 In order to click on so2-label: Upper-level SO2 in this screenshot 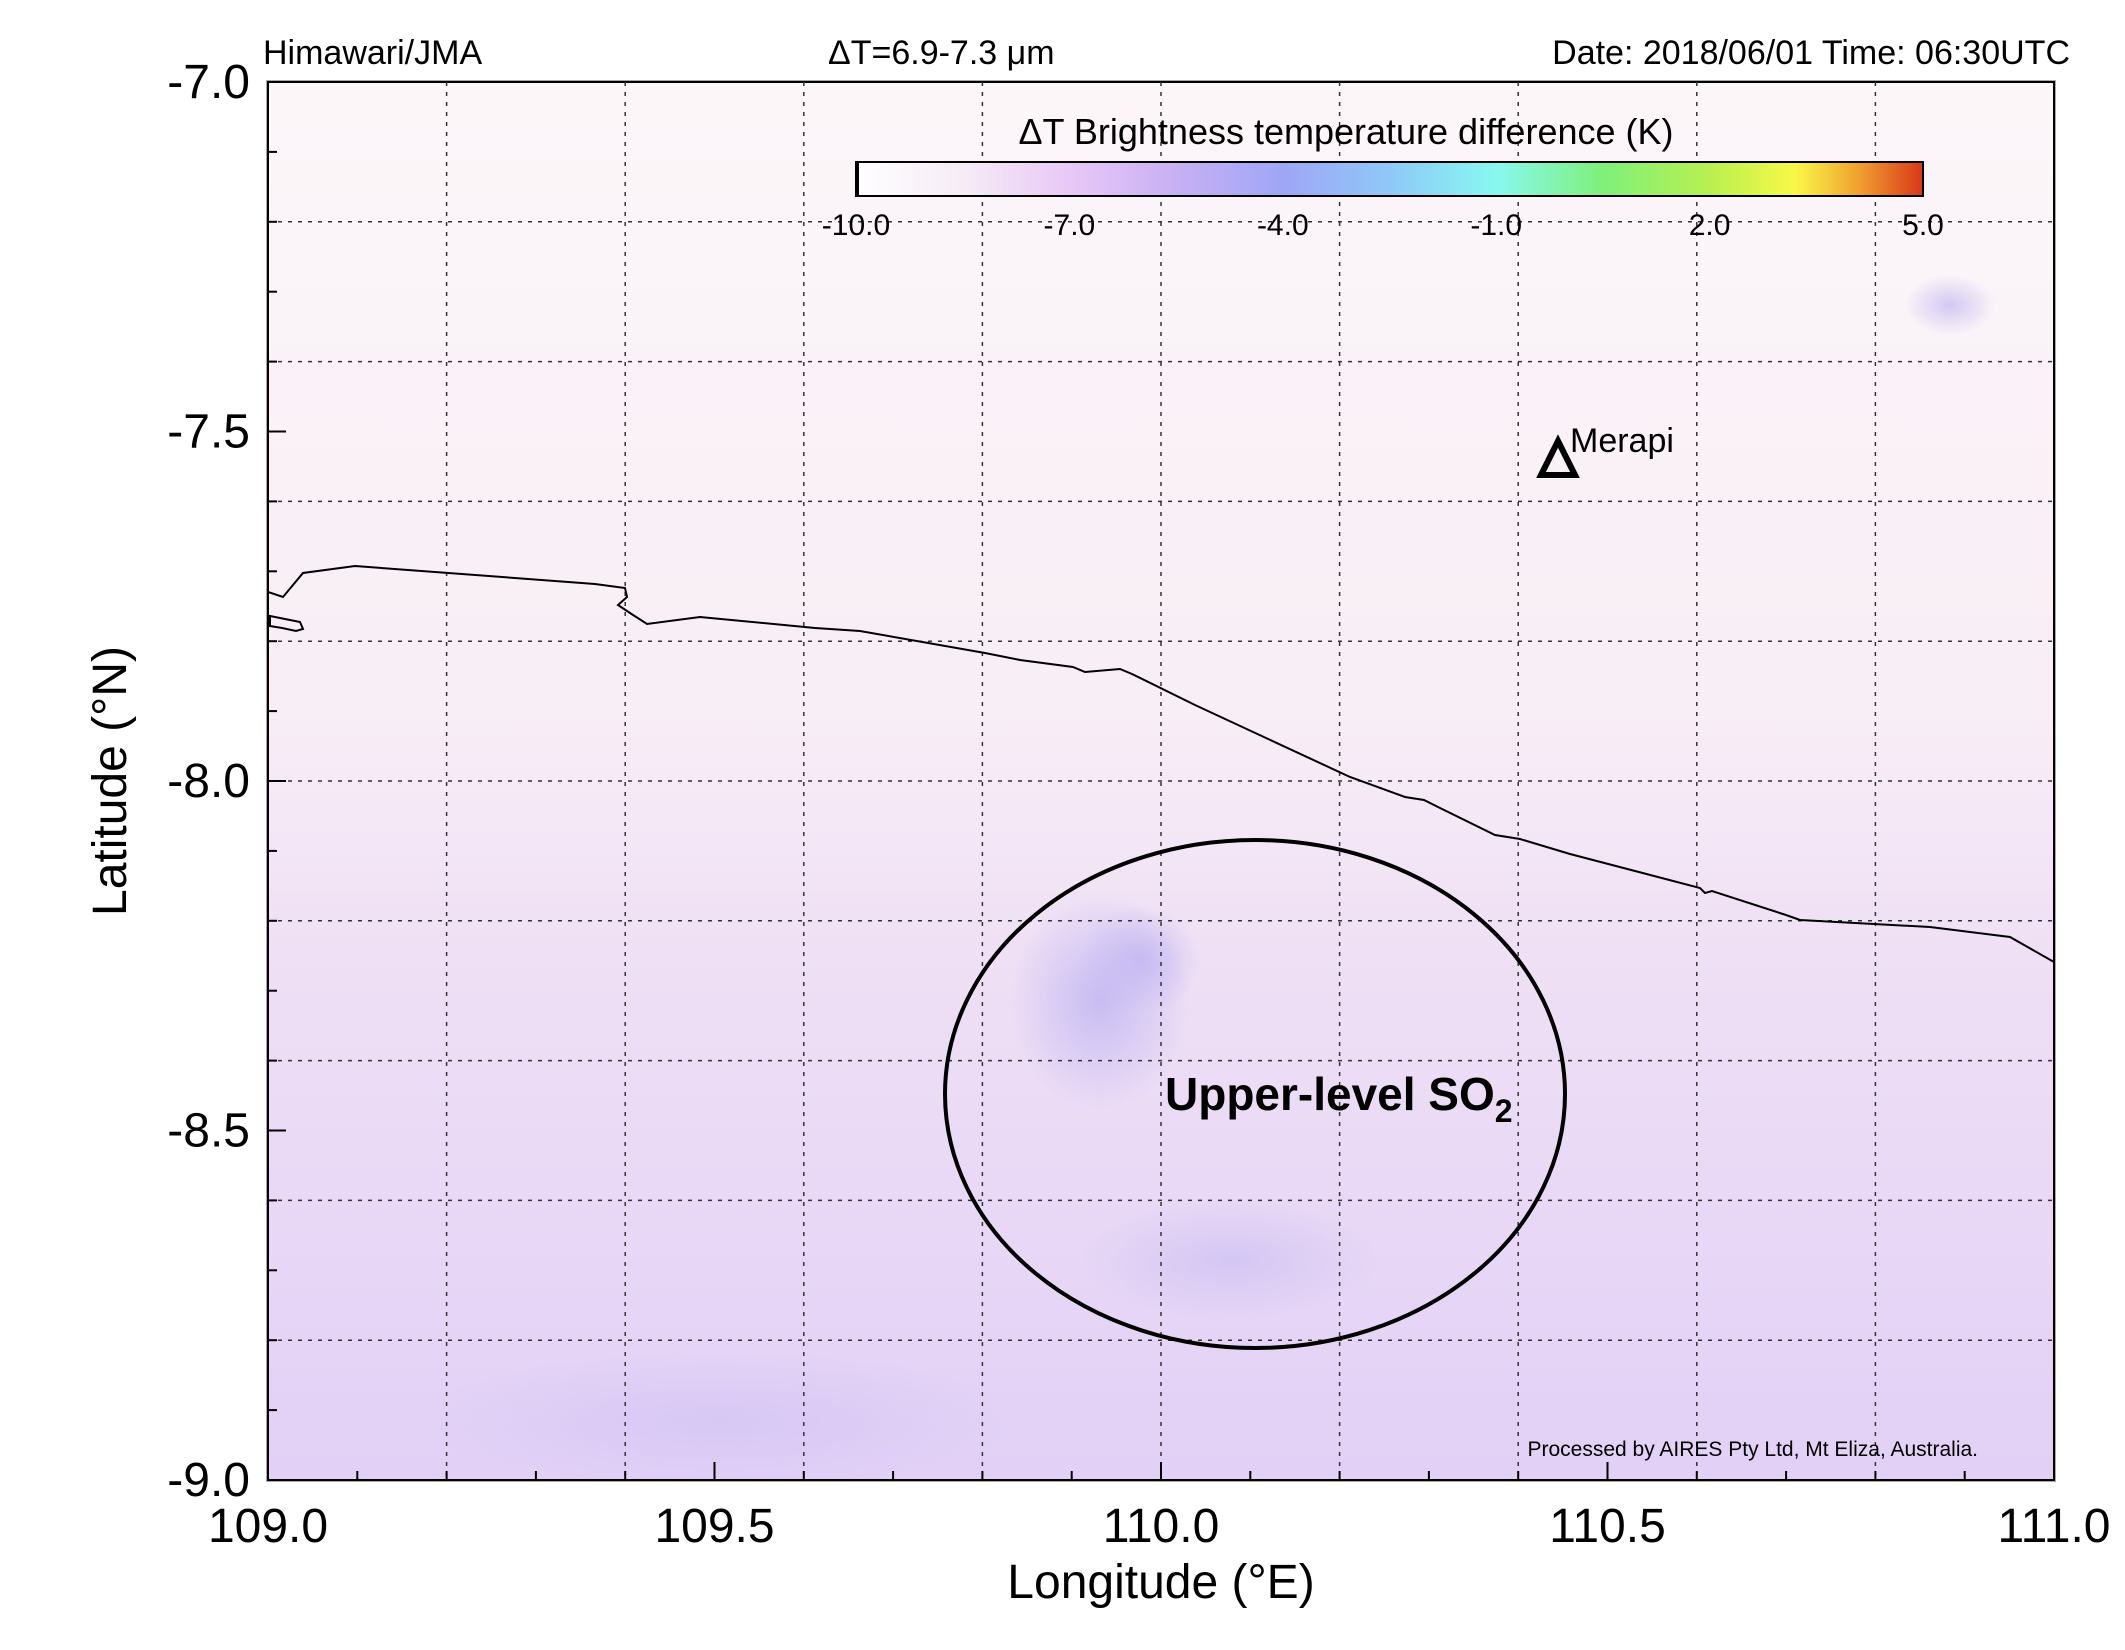, I will do `click(1339, 1098)`.